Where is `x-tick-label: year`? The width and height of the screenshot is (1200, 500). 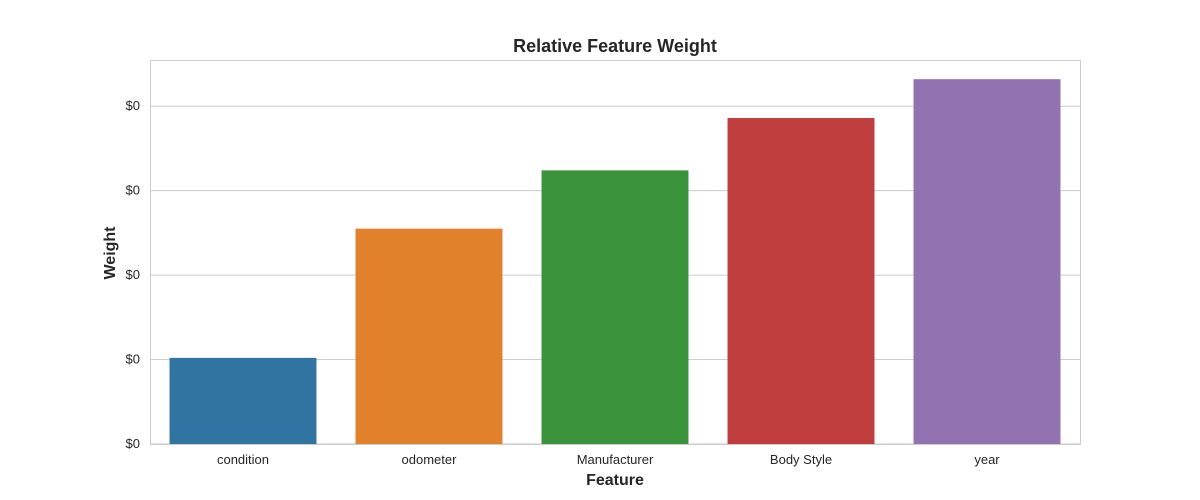
x-tick-label: year is located at coordinates (987, 459).